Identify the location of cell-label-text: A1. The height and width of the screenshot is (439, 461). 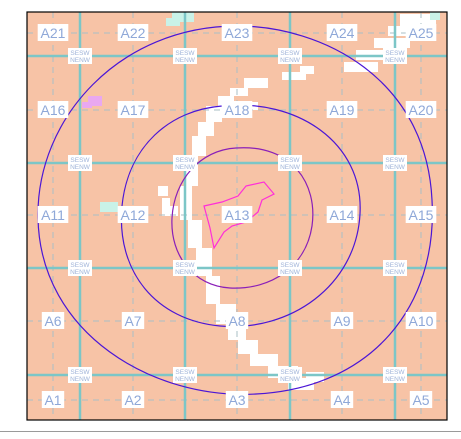
(52, 400).